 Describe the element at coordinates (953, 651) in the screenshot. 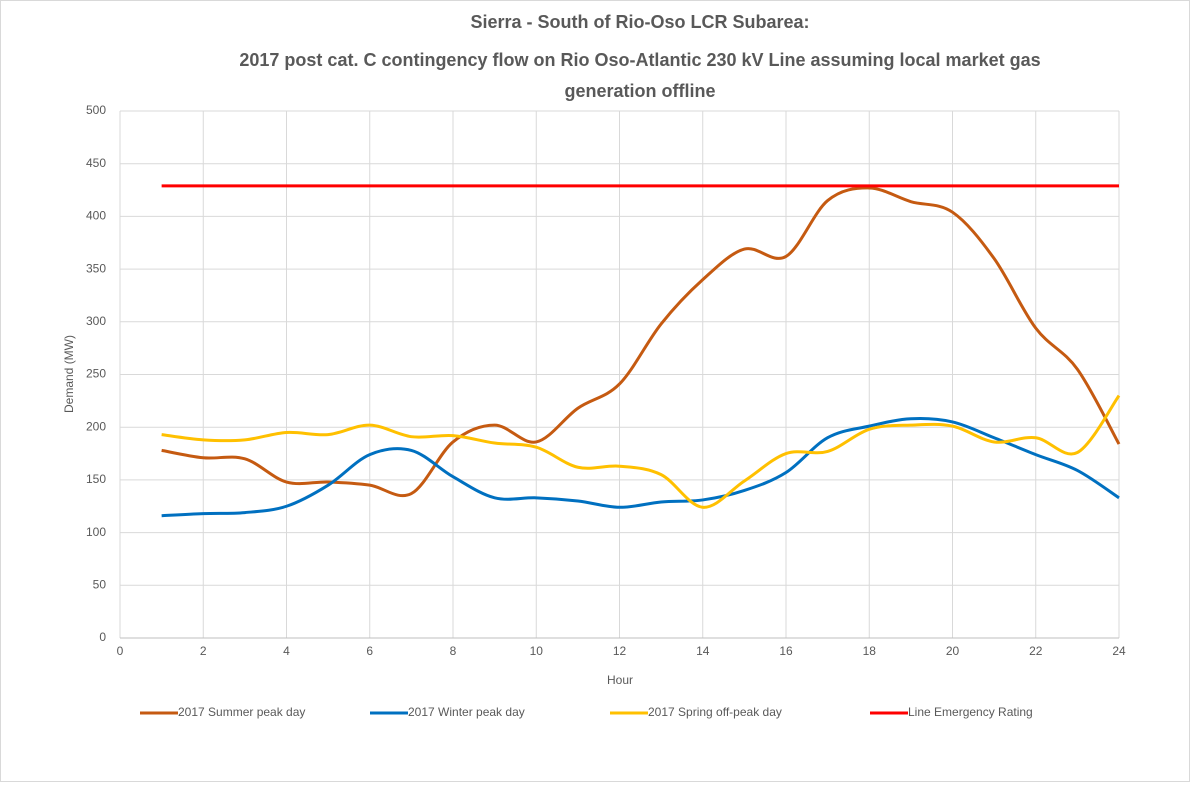

I see `x-tick-label: 20` at that location.